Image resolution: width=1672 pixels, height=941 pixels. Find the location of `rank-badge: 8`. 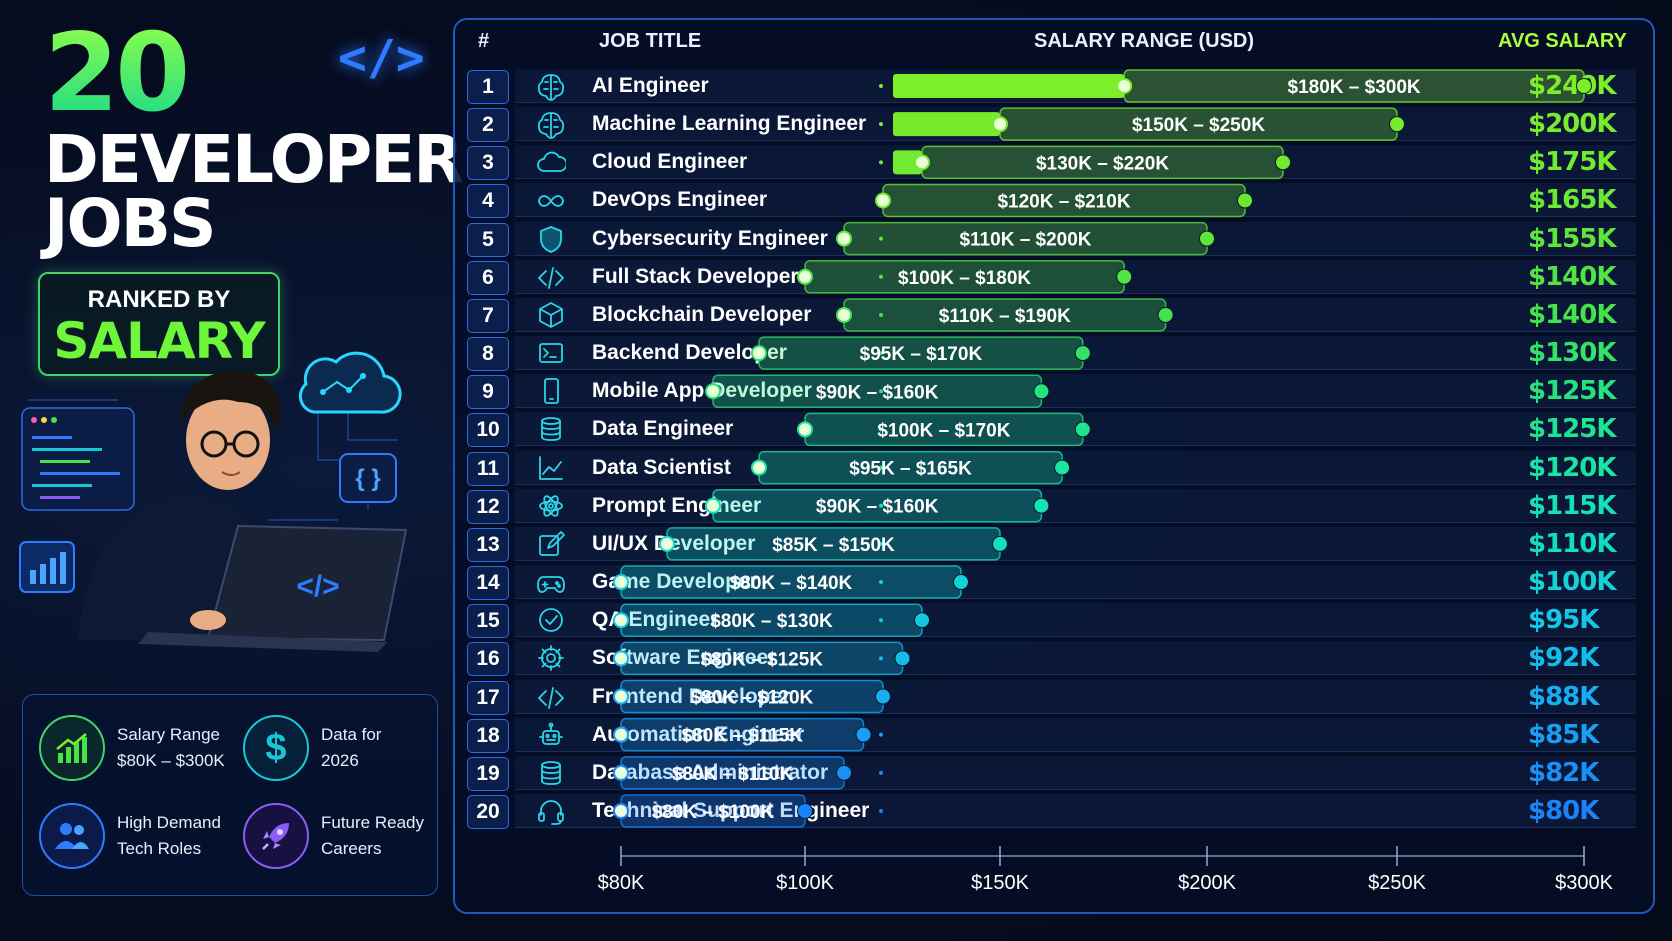

rank-badge: 8 is located at coordinates (488, 354).